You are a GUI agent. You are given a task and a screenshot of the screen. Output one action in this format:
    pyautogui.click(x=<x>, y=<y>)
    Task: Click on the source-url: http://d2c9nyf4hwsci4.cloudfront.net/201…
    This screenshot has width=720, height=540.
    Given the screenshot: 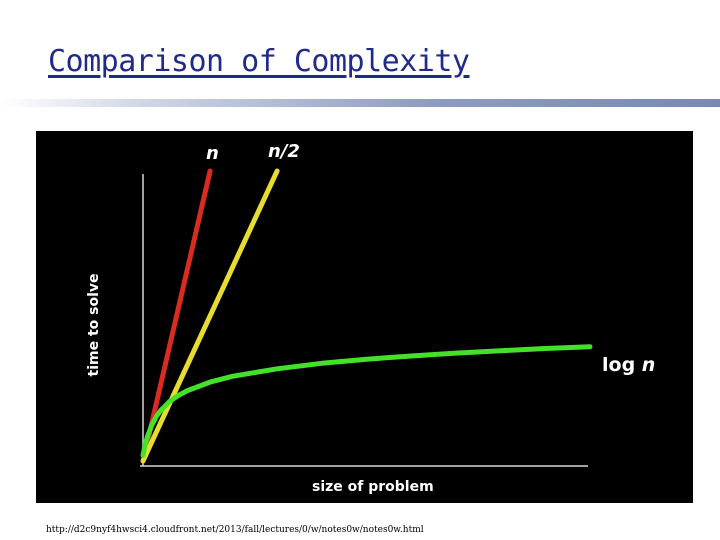 What is the action you would take?
    pyautogui.click(x=235, y=530)
    